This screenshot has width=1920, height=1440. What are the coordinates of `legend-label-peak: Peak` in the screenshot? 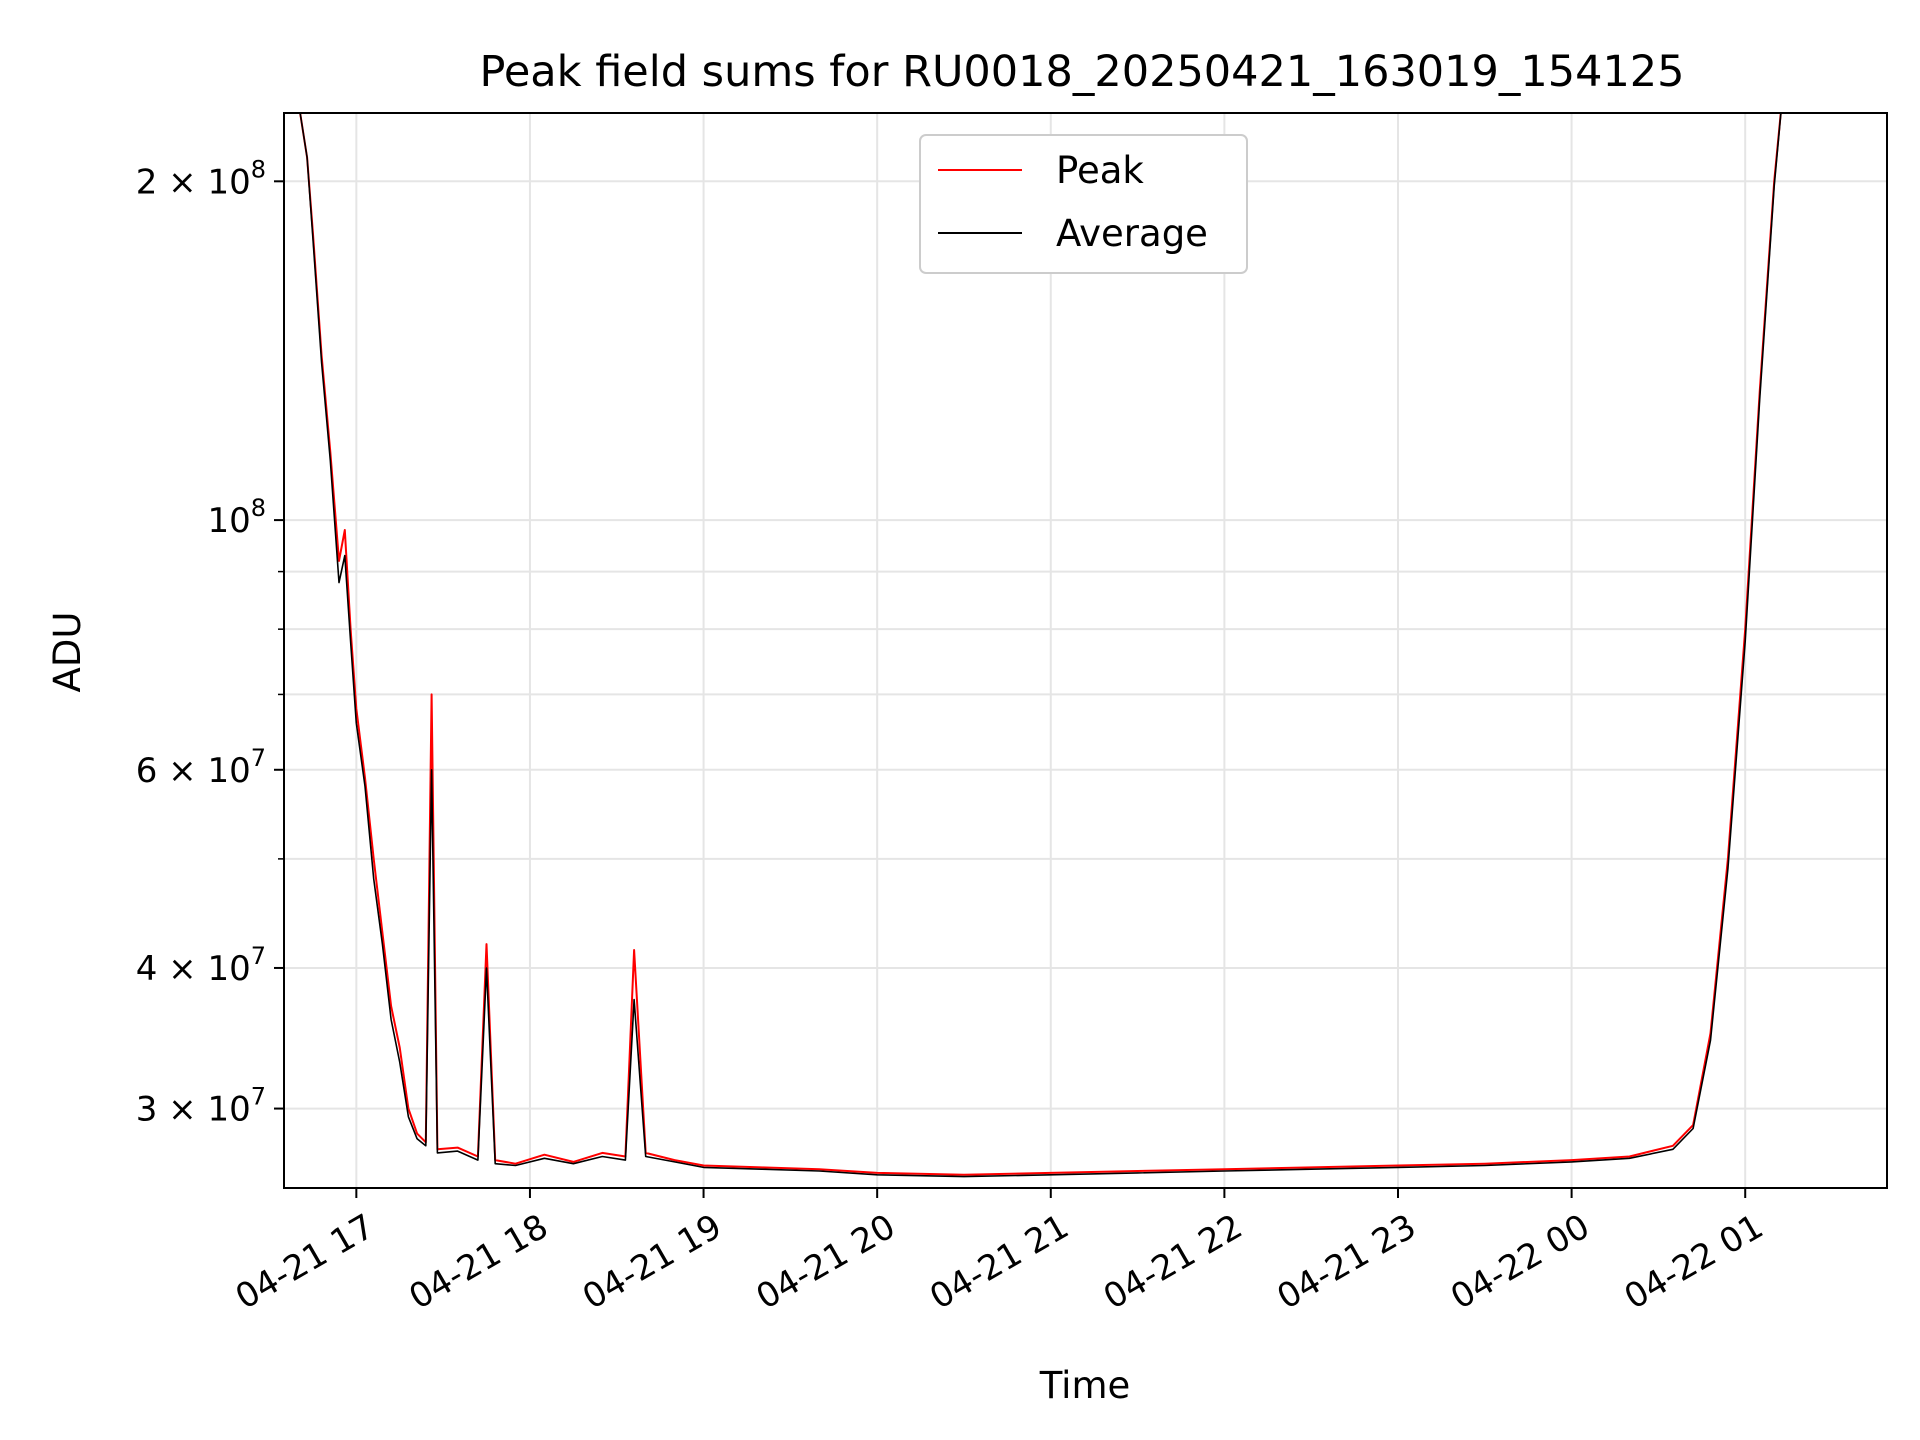 It's located at (1100, 170).